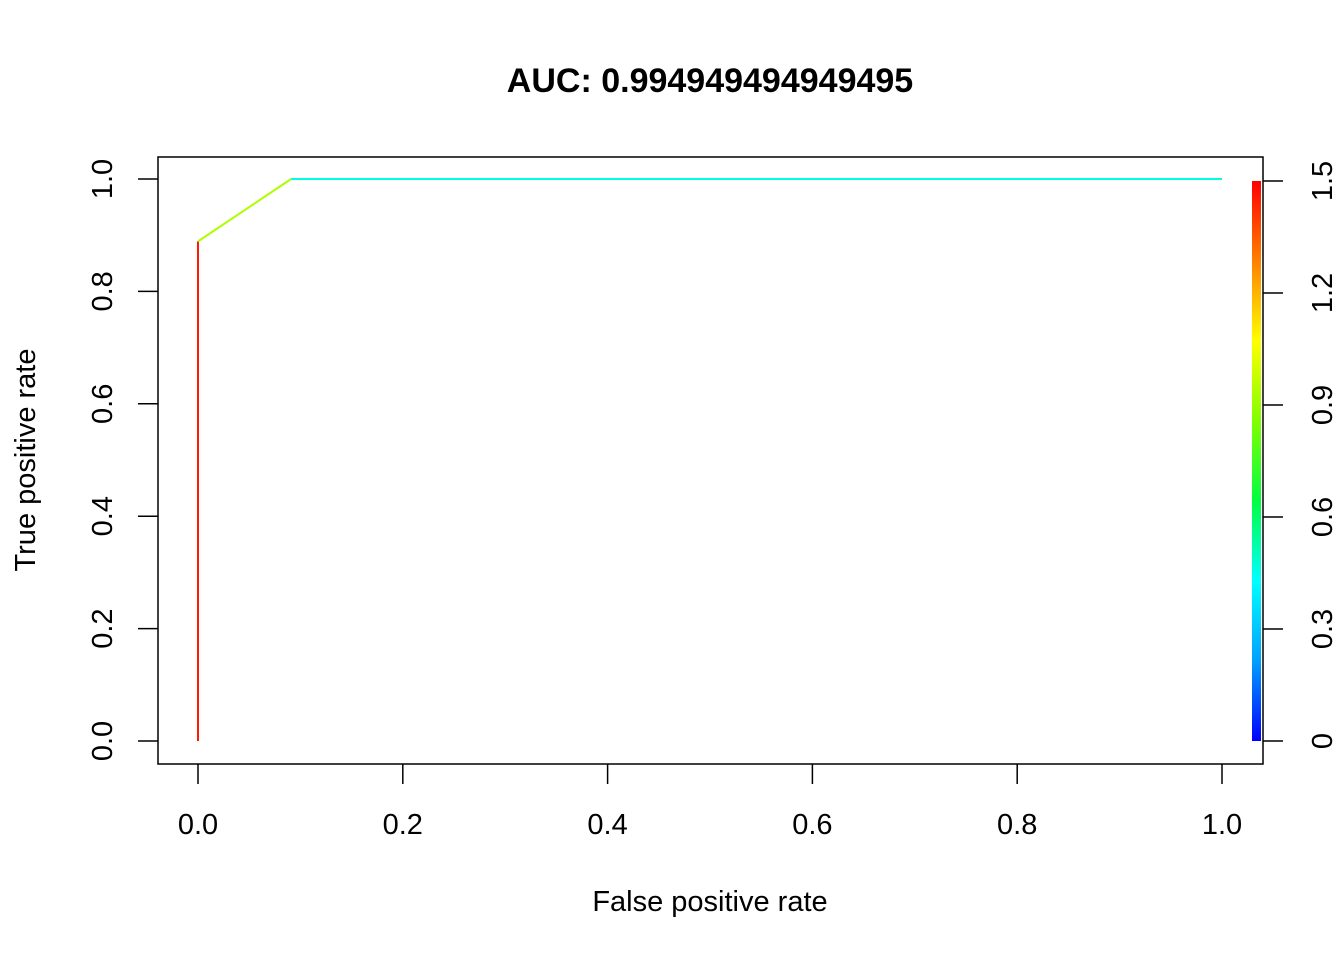 This screenshot has height=960, width=1344. Describe the element at coordinates (103, 291) in the screenshot. I see `y-tick-label: 0.8` at that location.